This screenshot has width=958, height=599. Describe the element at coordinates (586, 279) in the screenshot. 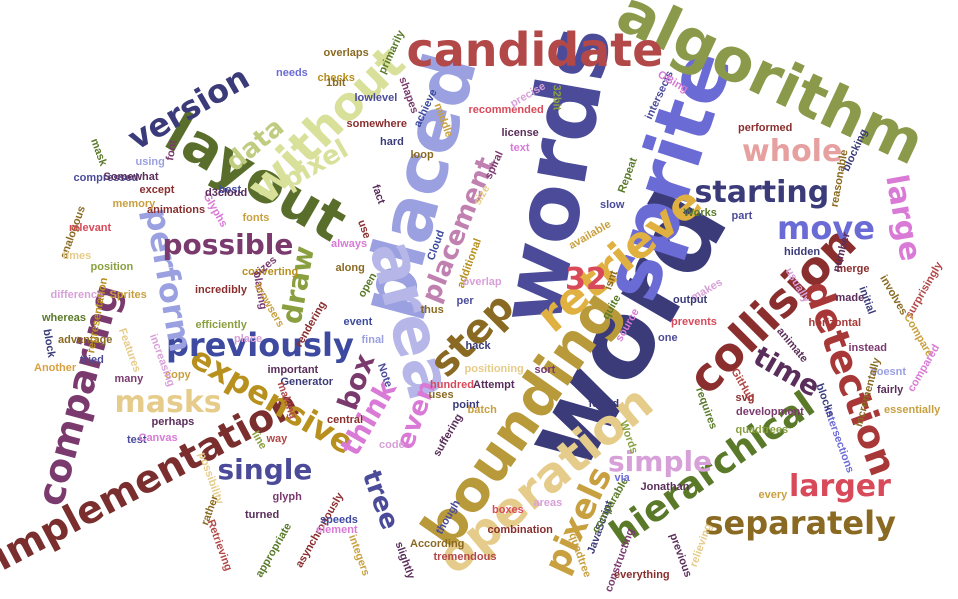

I see `cloud-word: 32` at that location.